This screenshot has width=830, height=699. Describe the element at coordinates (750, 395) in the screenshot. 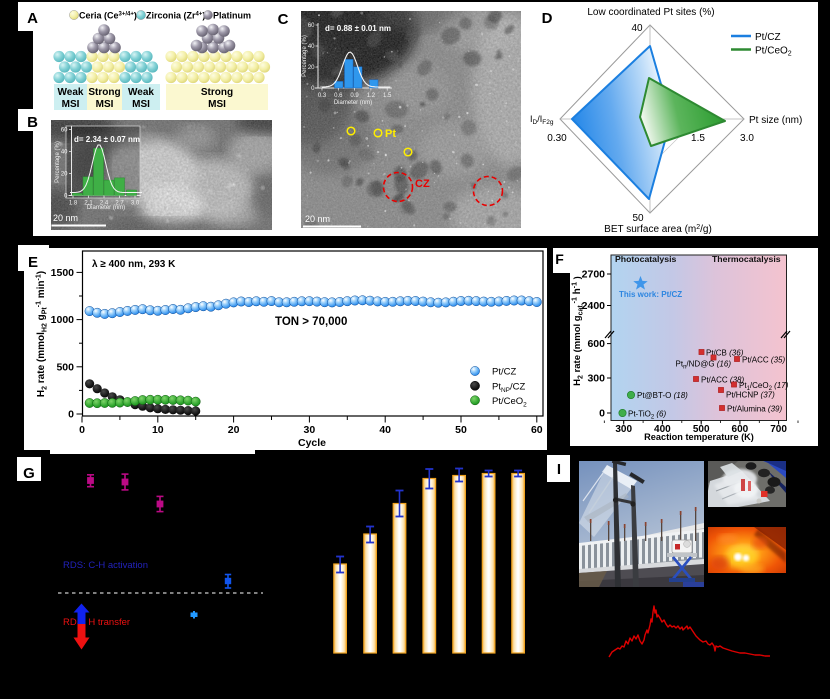

I see `svg-text: Pt/HCNP (37)` at that location.